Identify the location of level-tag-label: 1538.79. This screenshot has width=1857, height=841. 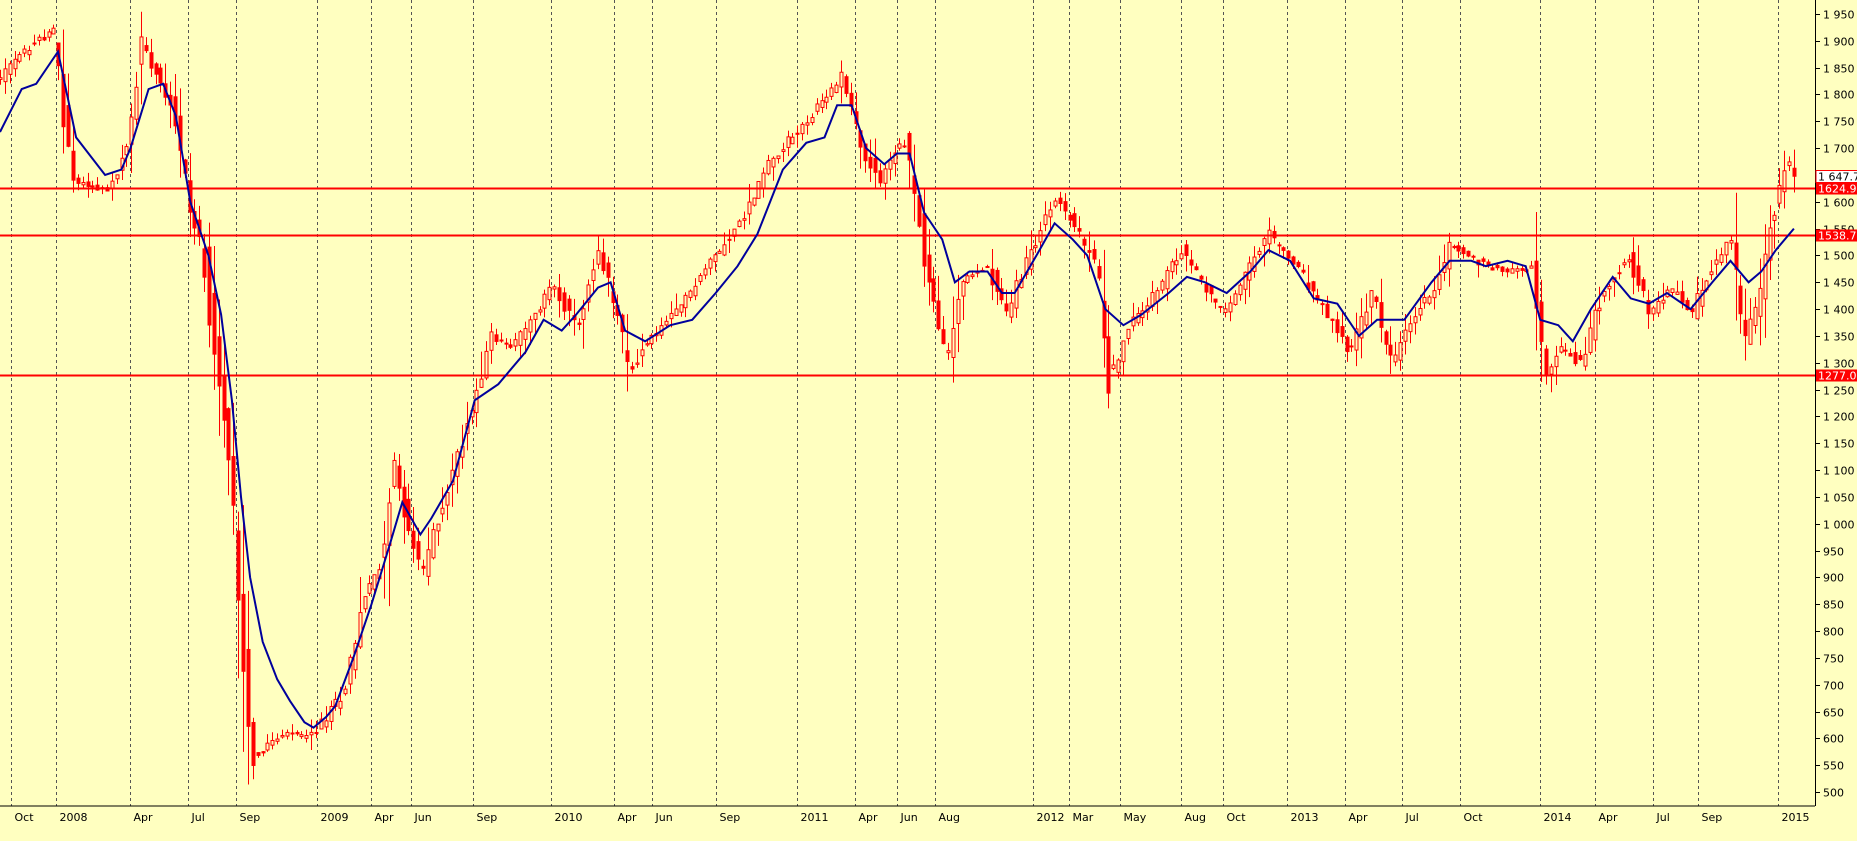
(1837, 236).